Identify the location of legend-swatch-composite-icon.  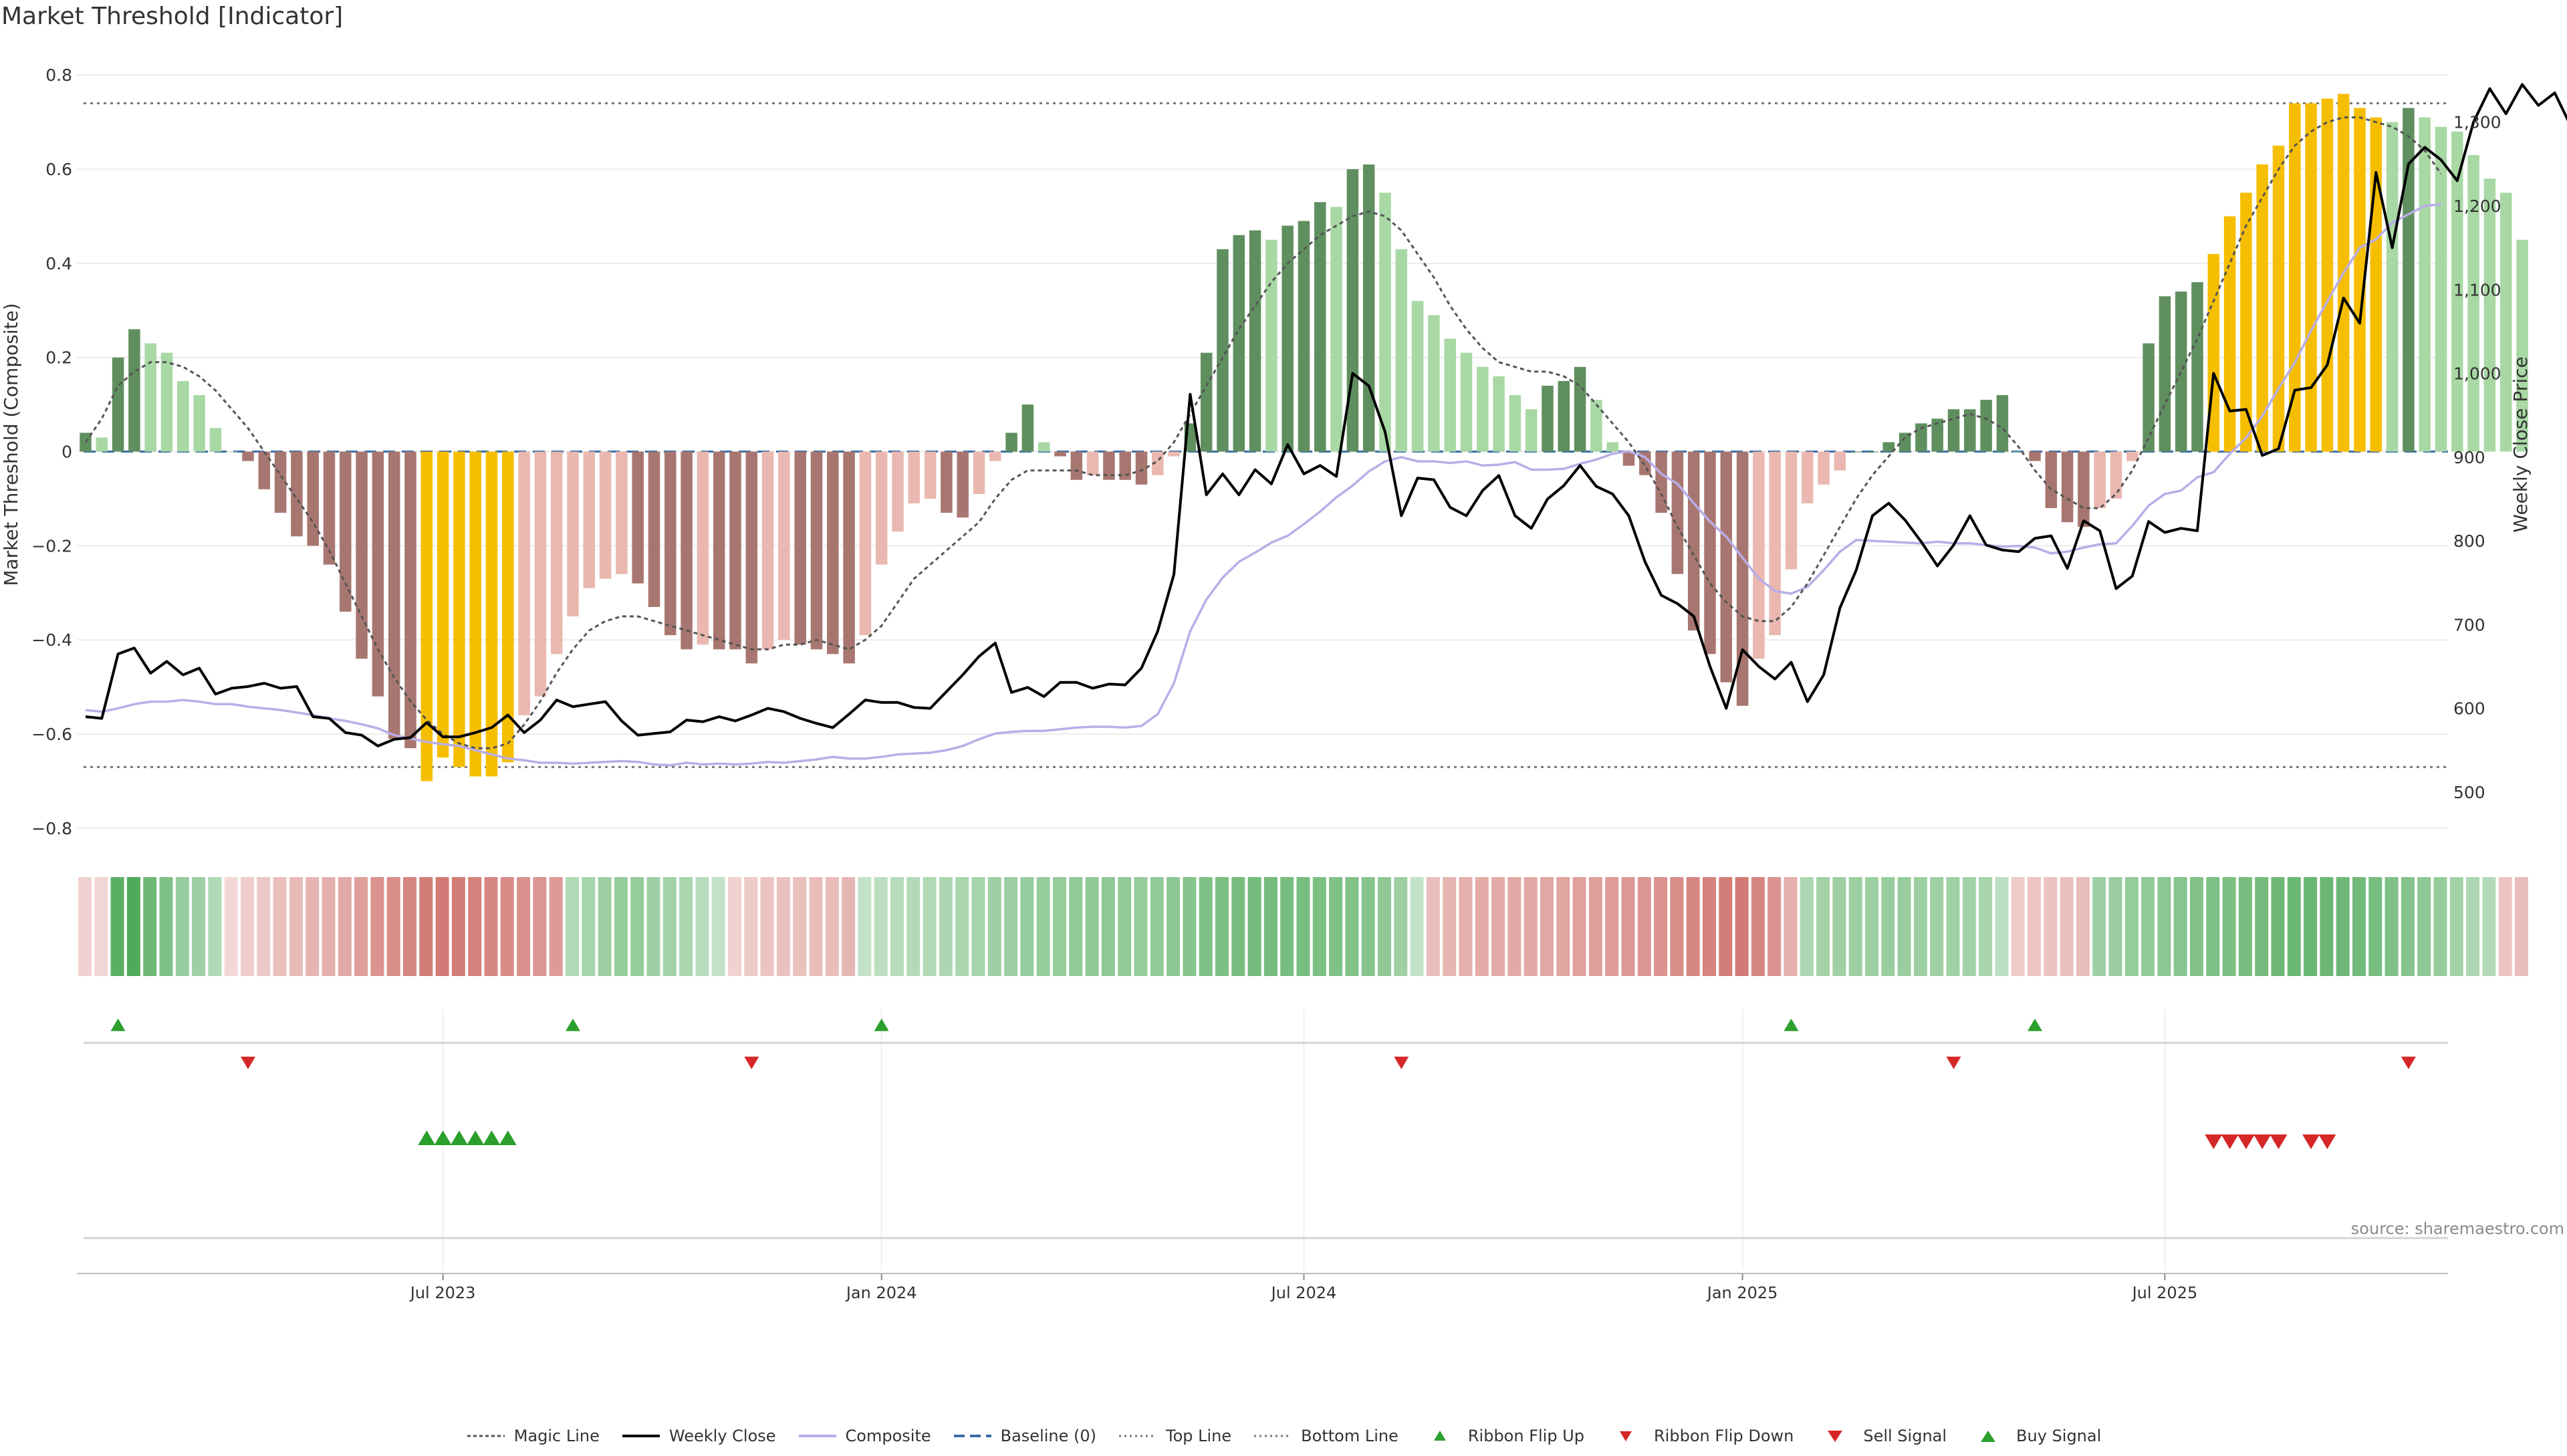
(817, 1435).